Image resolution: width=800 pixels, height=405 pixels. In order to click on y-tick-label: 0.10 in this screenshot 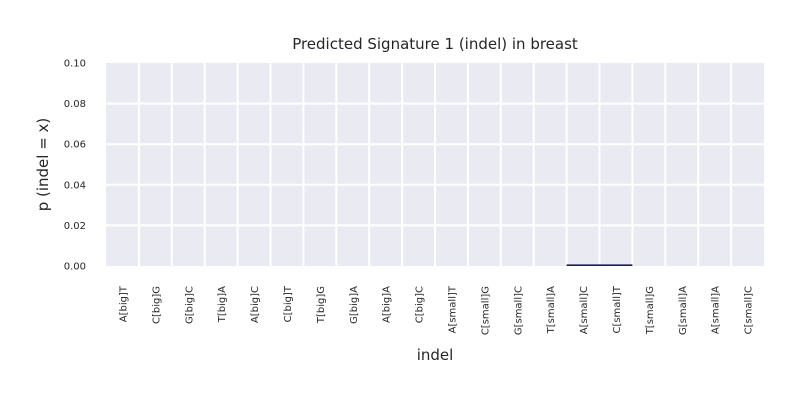, I will do `click(75, 64)`.